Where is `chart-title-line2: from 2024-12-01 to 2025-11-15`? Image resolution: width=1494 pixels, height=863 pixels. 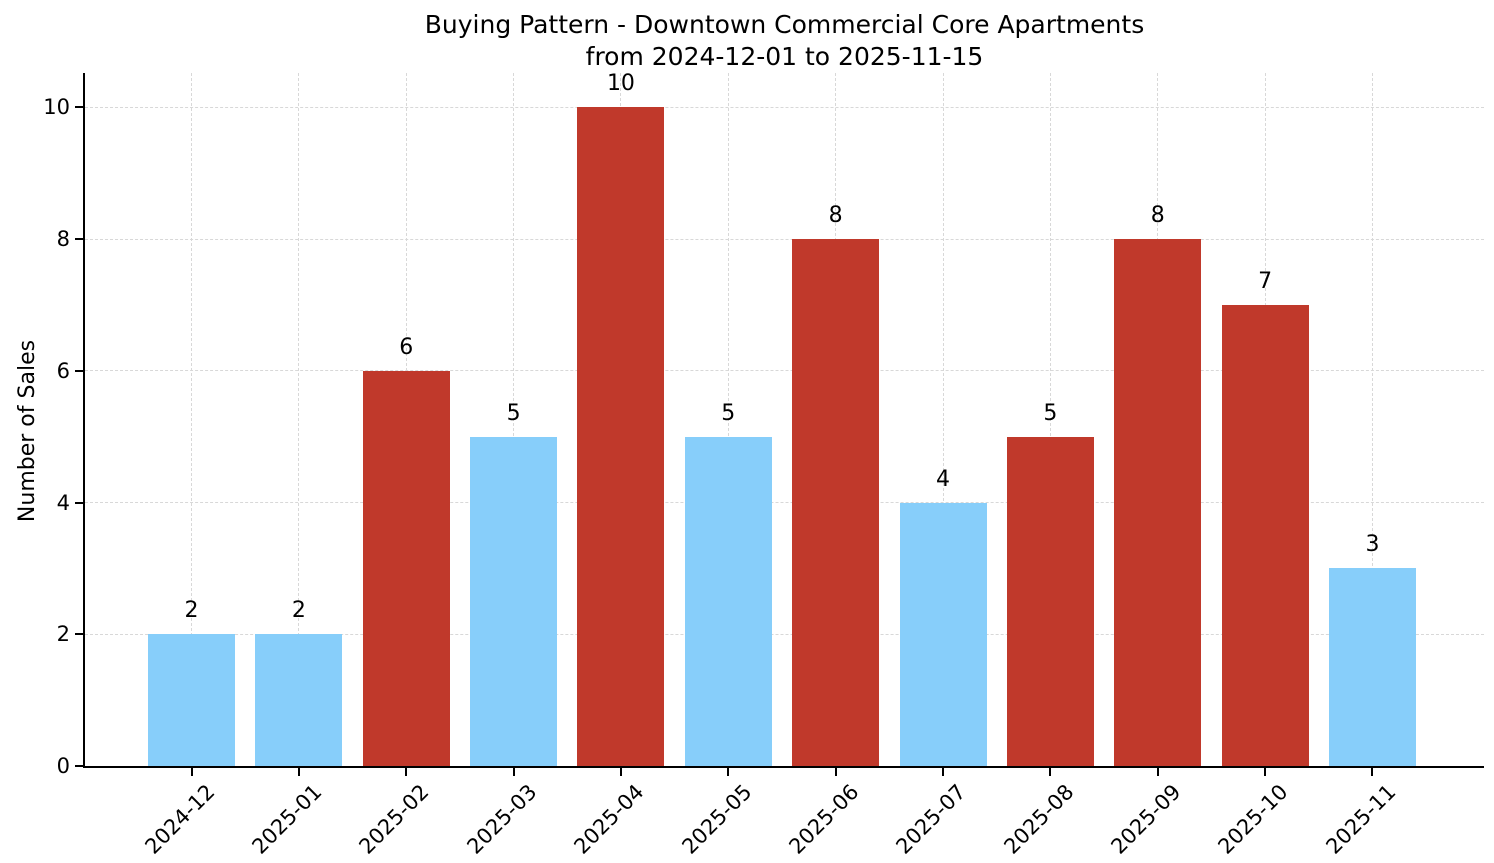
chart-title-line2: from 2024-12-01 to 2025-11-15 is located at coordinates (784, 56).